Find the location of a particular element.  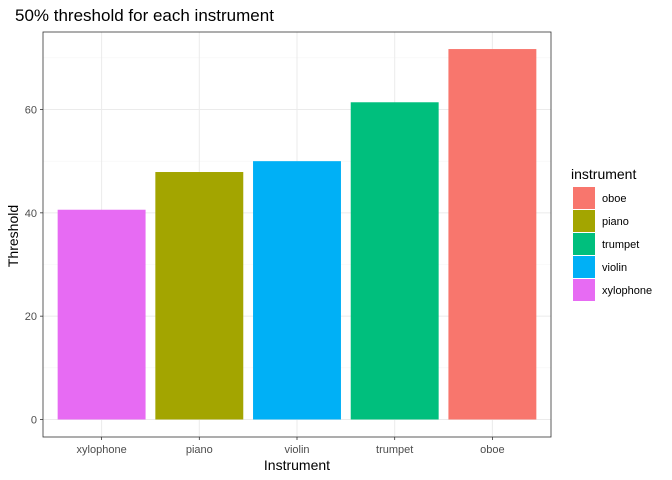

legend-key-piano is located at coordinates (584, 221).